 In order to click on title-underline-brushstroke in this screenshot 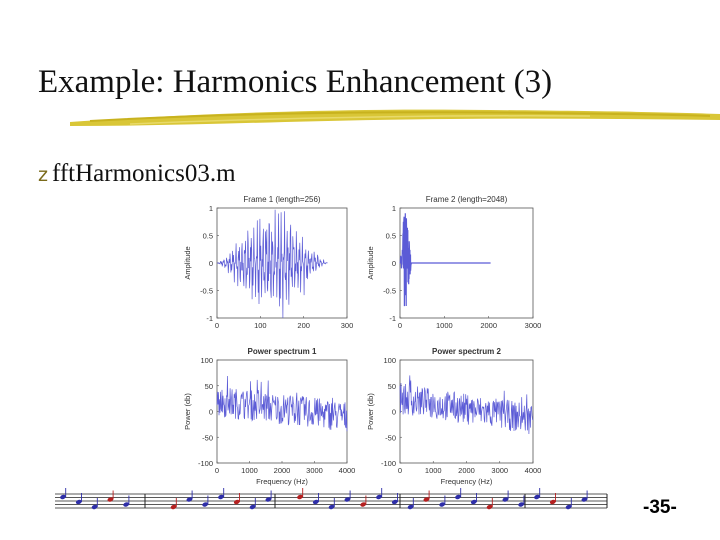, I will do `click(395, 117)`.